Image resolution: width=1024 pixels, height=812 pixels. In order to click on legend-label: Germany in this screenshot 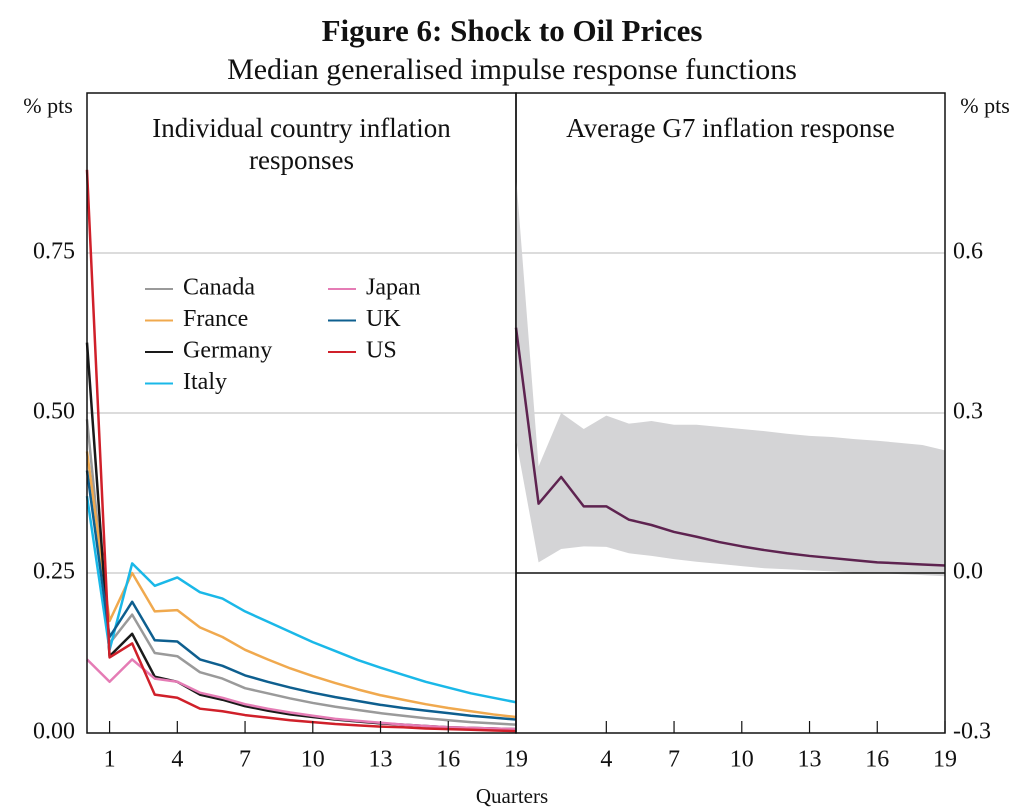, I will do `click(227, 351)`.